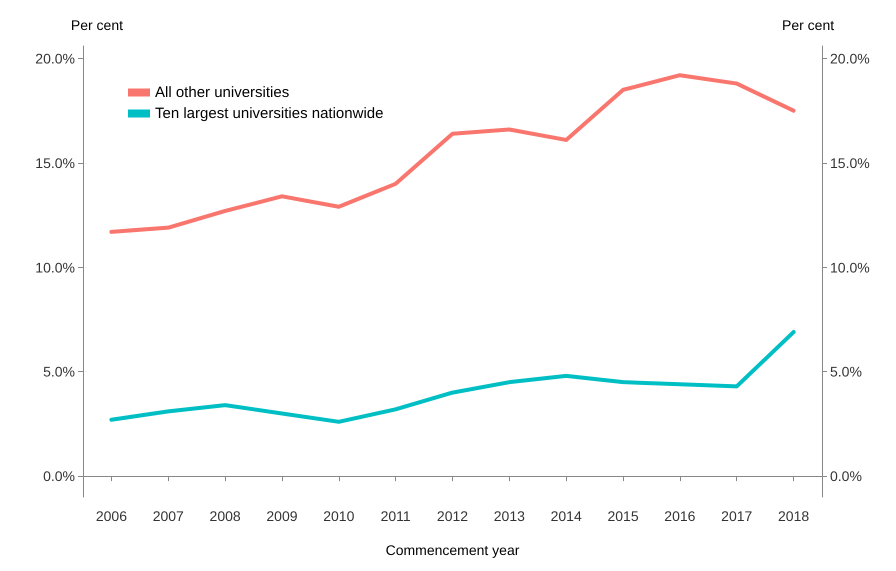 The width and height of the screenshot is (896, 571). I want to click on y-tick-label: 5.0%, so click(59, 372).